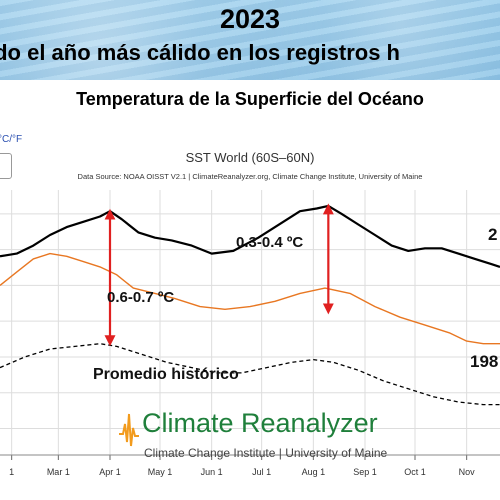 Image resolution: width=500 pixels, height=500 pixels. What do you see at coordinates (166, 374) in the screenshot?
I see `annotation-label-historical-mean: Promedio histórico` at bounding box center [166, 374].